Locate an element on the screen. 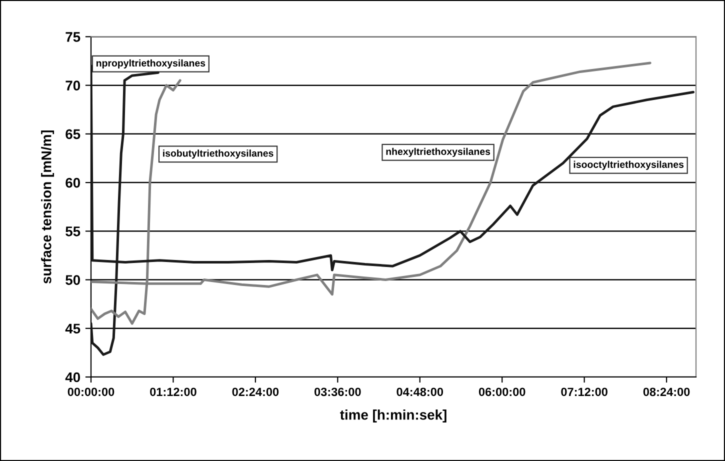  series-label: npropyltriethoxysilanes is located at coordinates (151, 63).